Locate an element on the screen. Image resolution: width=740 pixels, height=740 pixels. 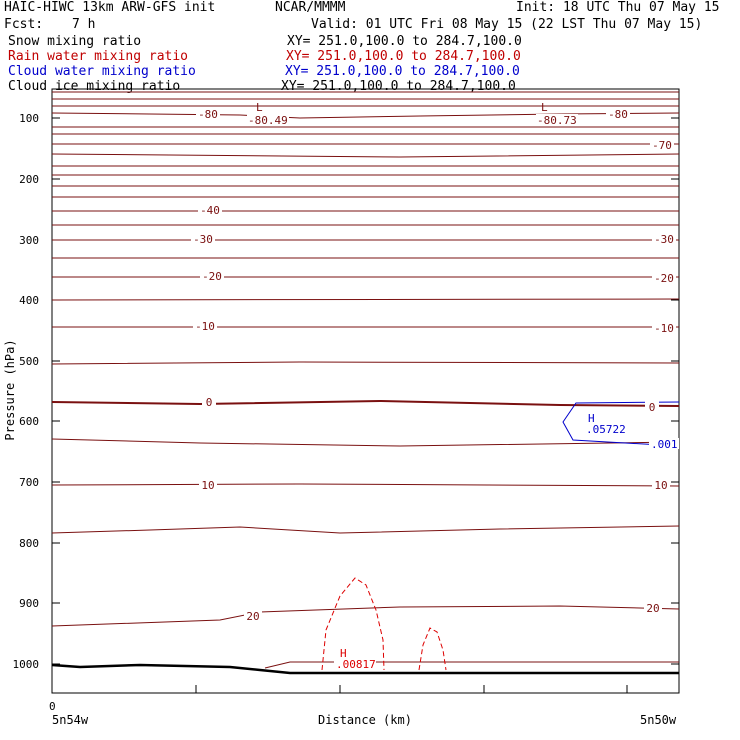
field-ice-name: Cloud ice mixing ratio is located at coordinates (94, 86).